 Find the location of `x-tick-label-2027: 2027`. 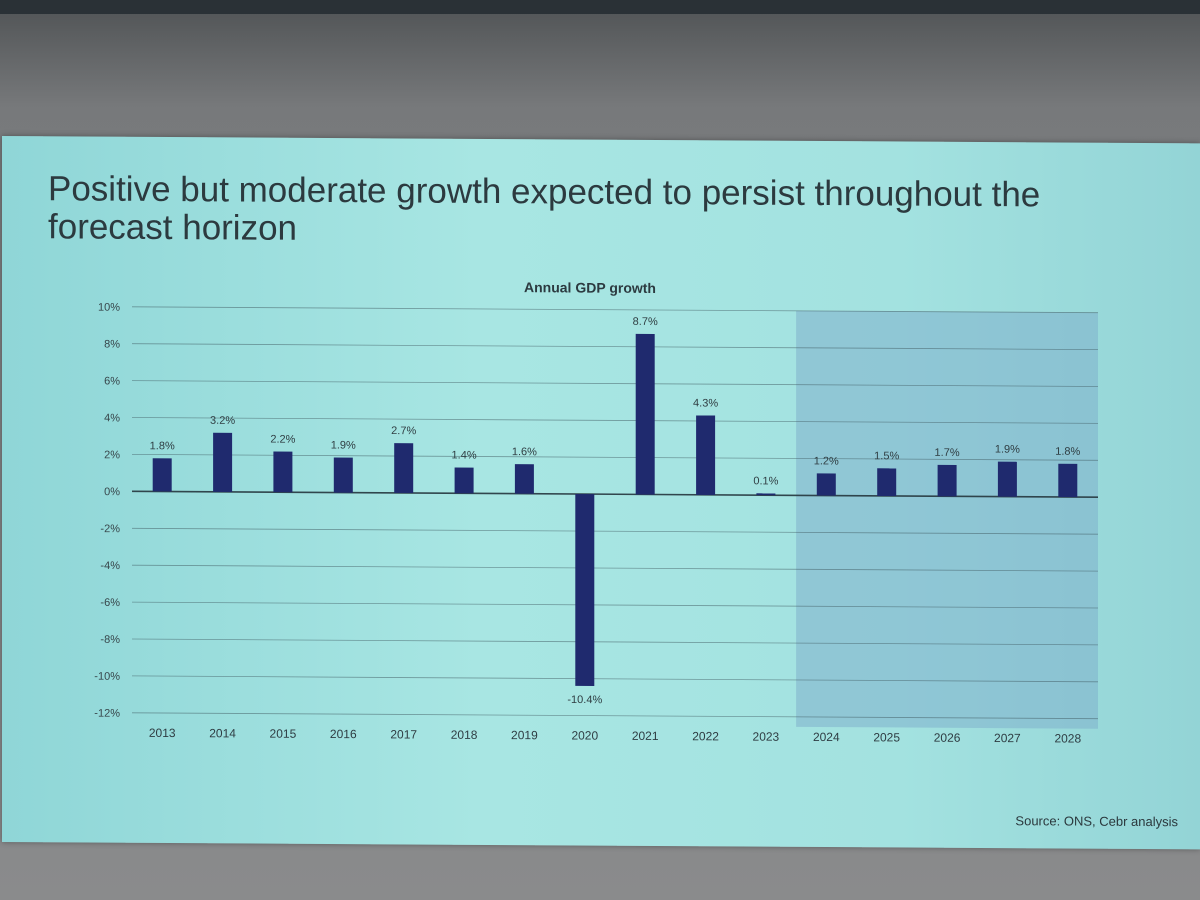

x-tick-label-2027: 2027 is located at coordinates (1007, 738).